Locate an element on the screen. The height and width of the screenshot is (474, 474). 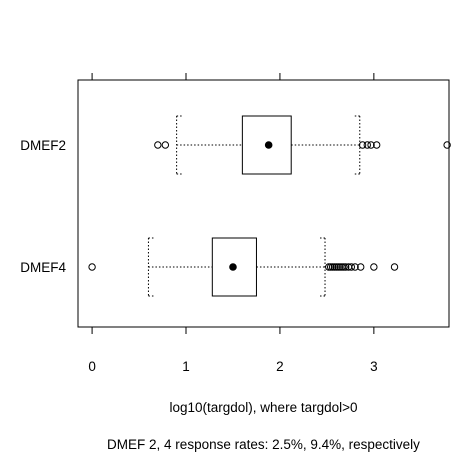
bottom-axis-ticks: 0 1 2 3 is located at coordinates (233, 350).